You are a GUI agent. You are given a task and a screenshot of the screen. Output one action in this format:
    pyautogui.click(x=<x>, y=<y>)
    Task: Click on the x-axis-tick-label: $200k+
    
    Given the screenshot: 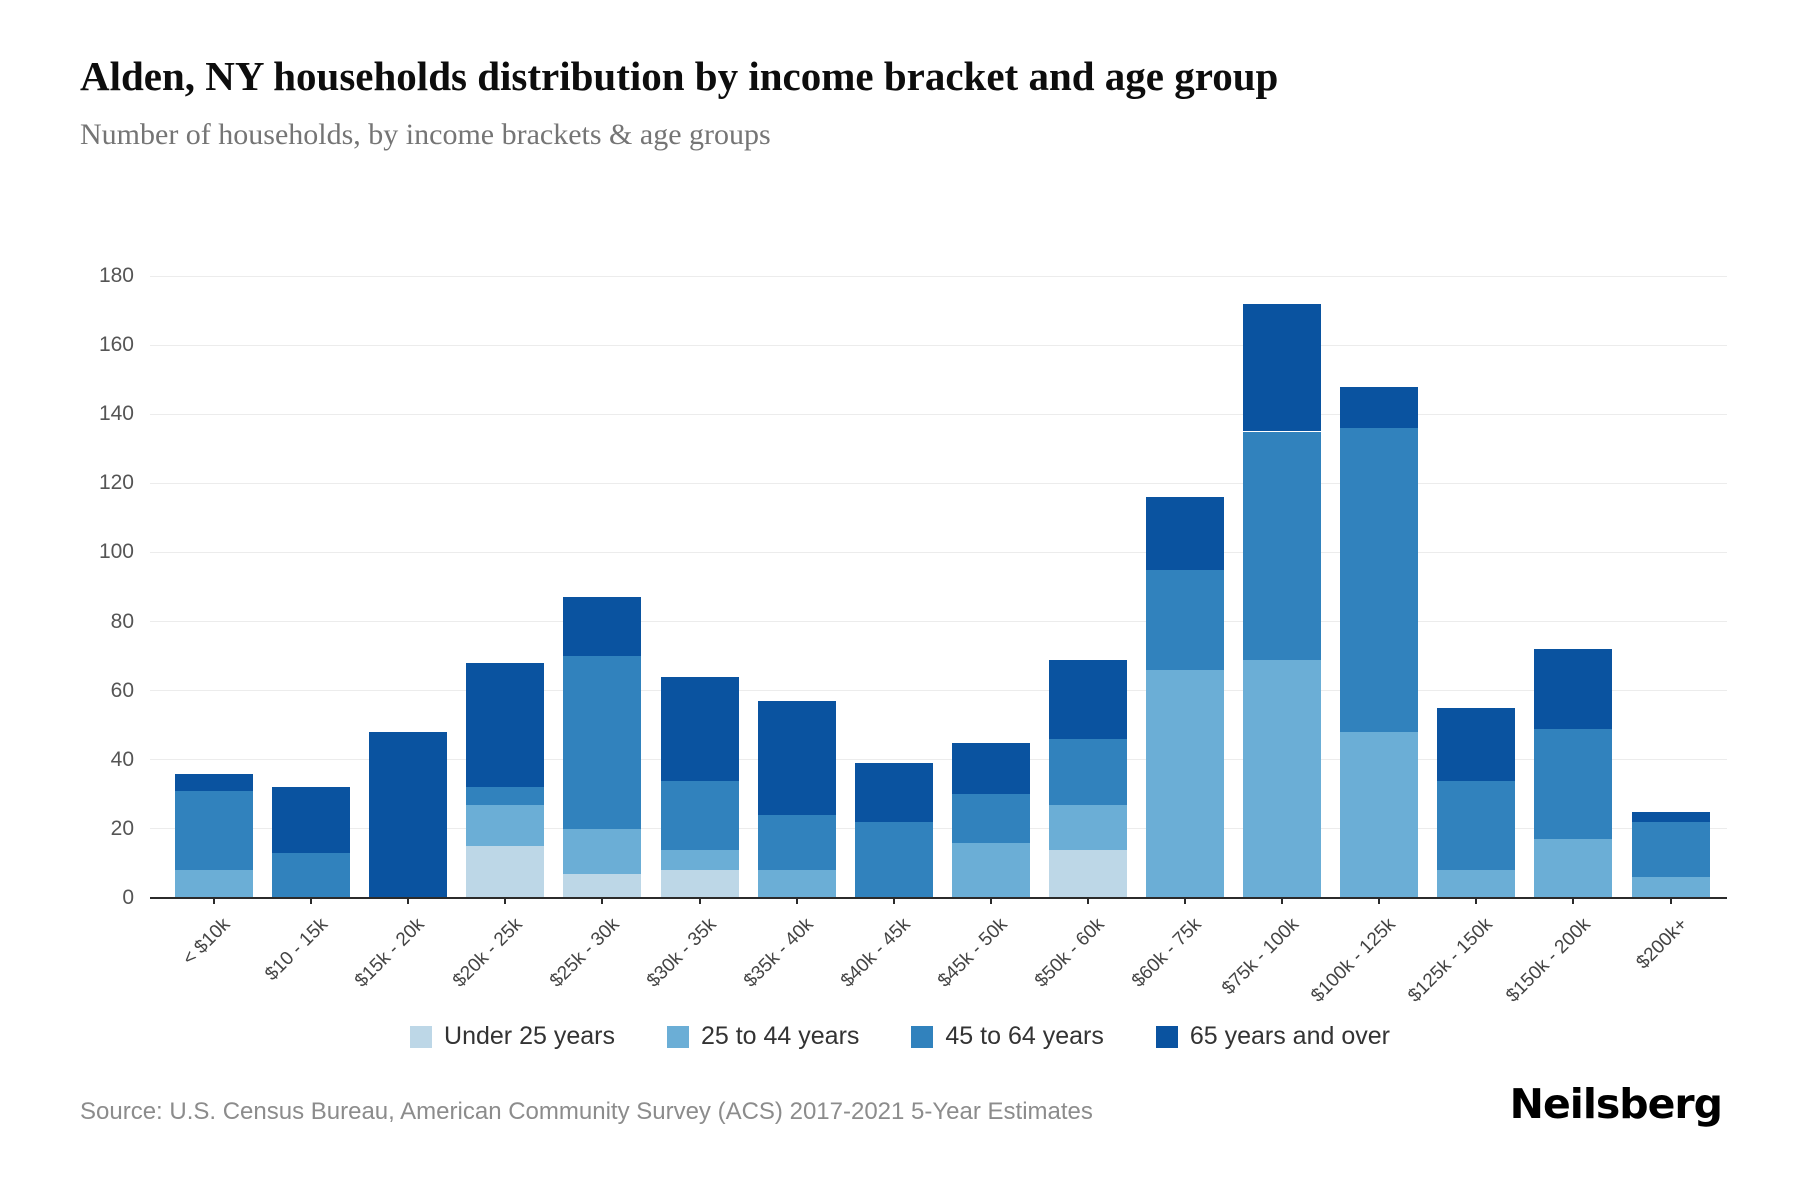 What is the action you would take?
    pyautogui.click(x=1662, y=944)
    